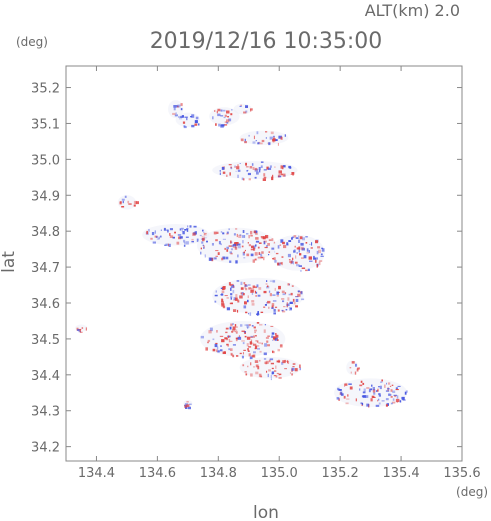 This screenshot has height=521, width=491. What do you see at coordinates (266, 41) in the screenshot?
I see `chart-title: 2019/12/16 10:35:00` at bounding box center [266, 41].